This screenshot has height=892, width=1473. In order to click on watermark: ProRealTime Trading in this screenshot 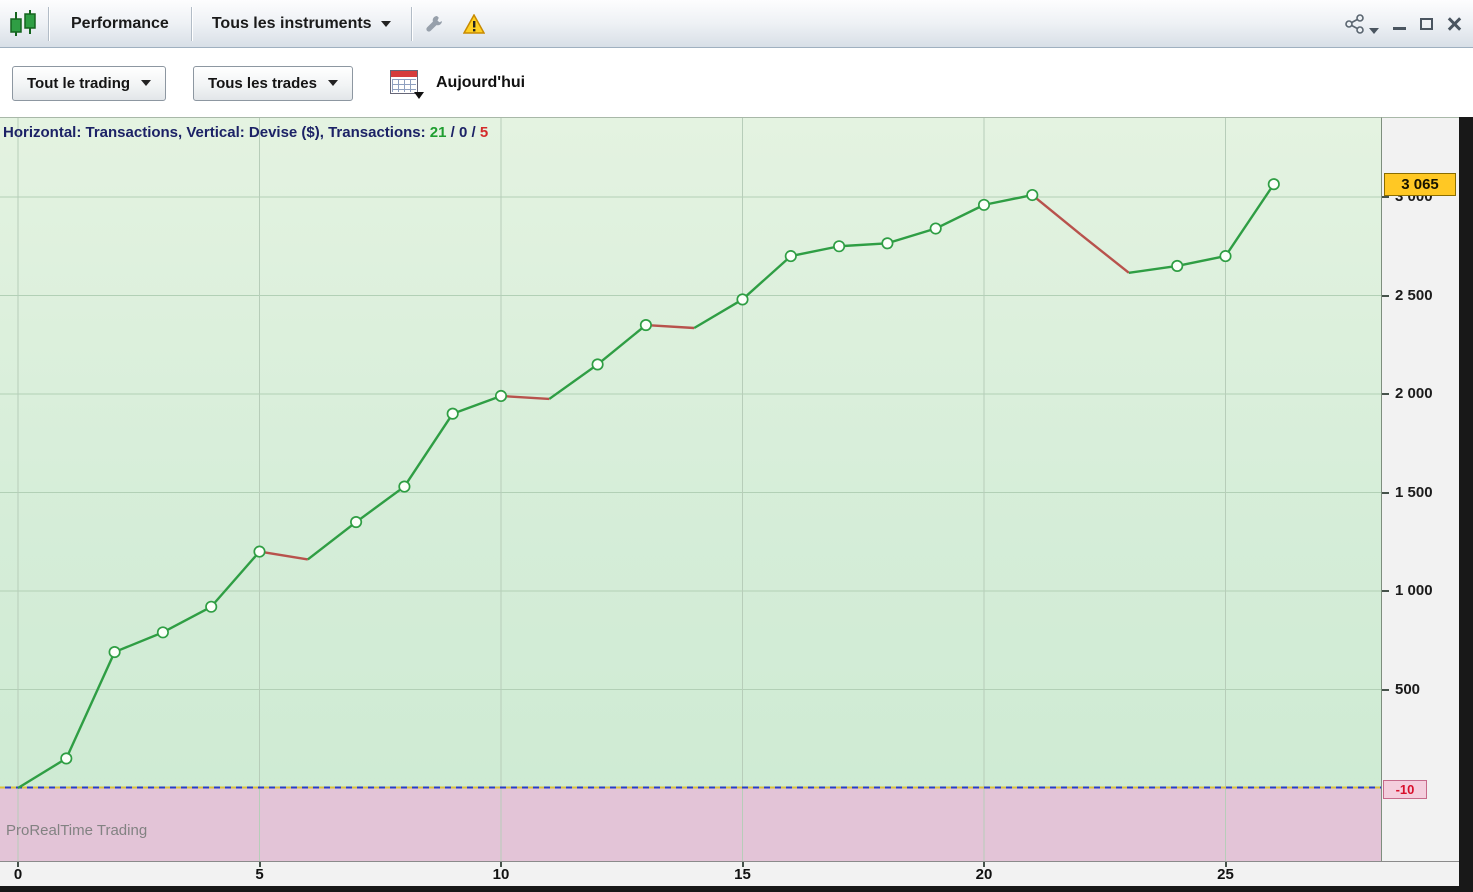, I will do `click(77, 830)`.